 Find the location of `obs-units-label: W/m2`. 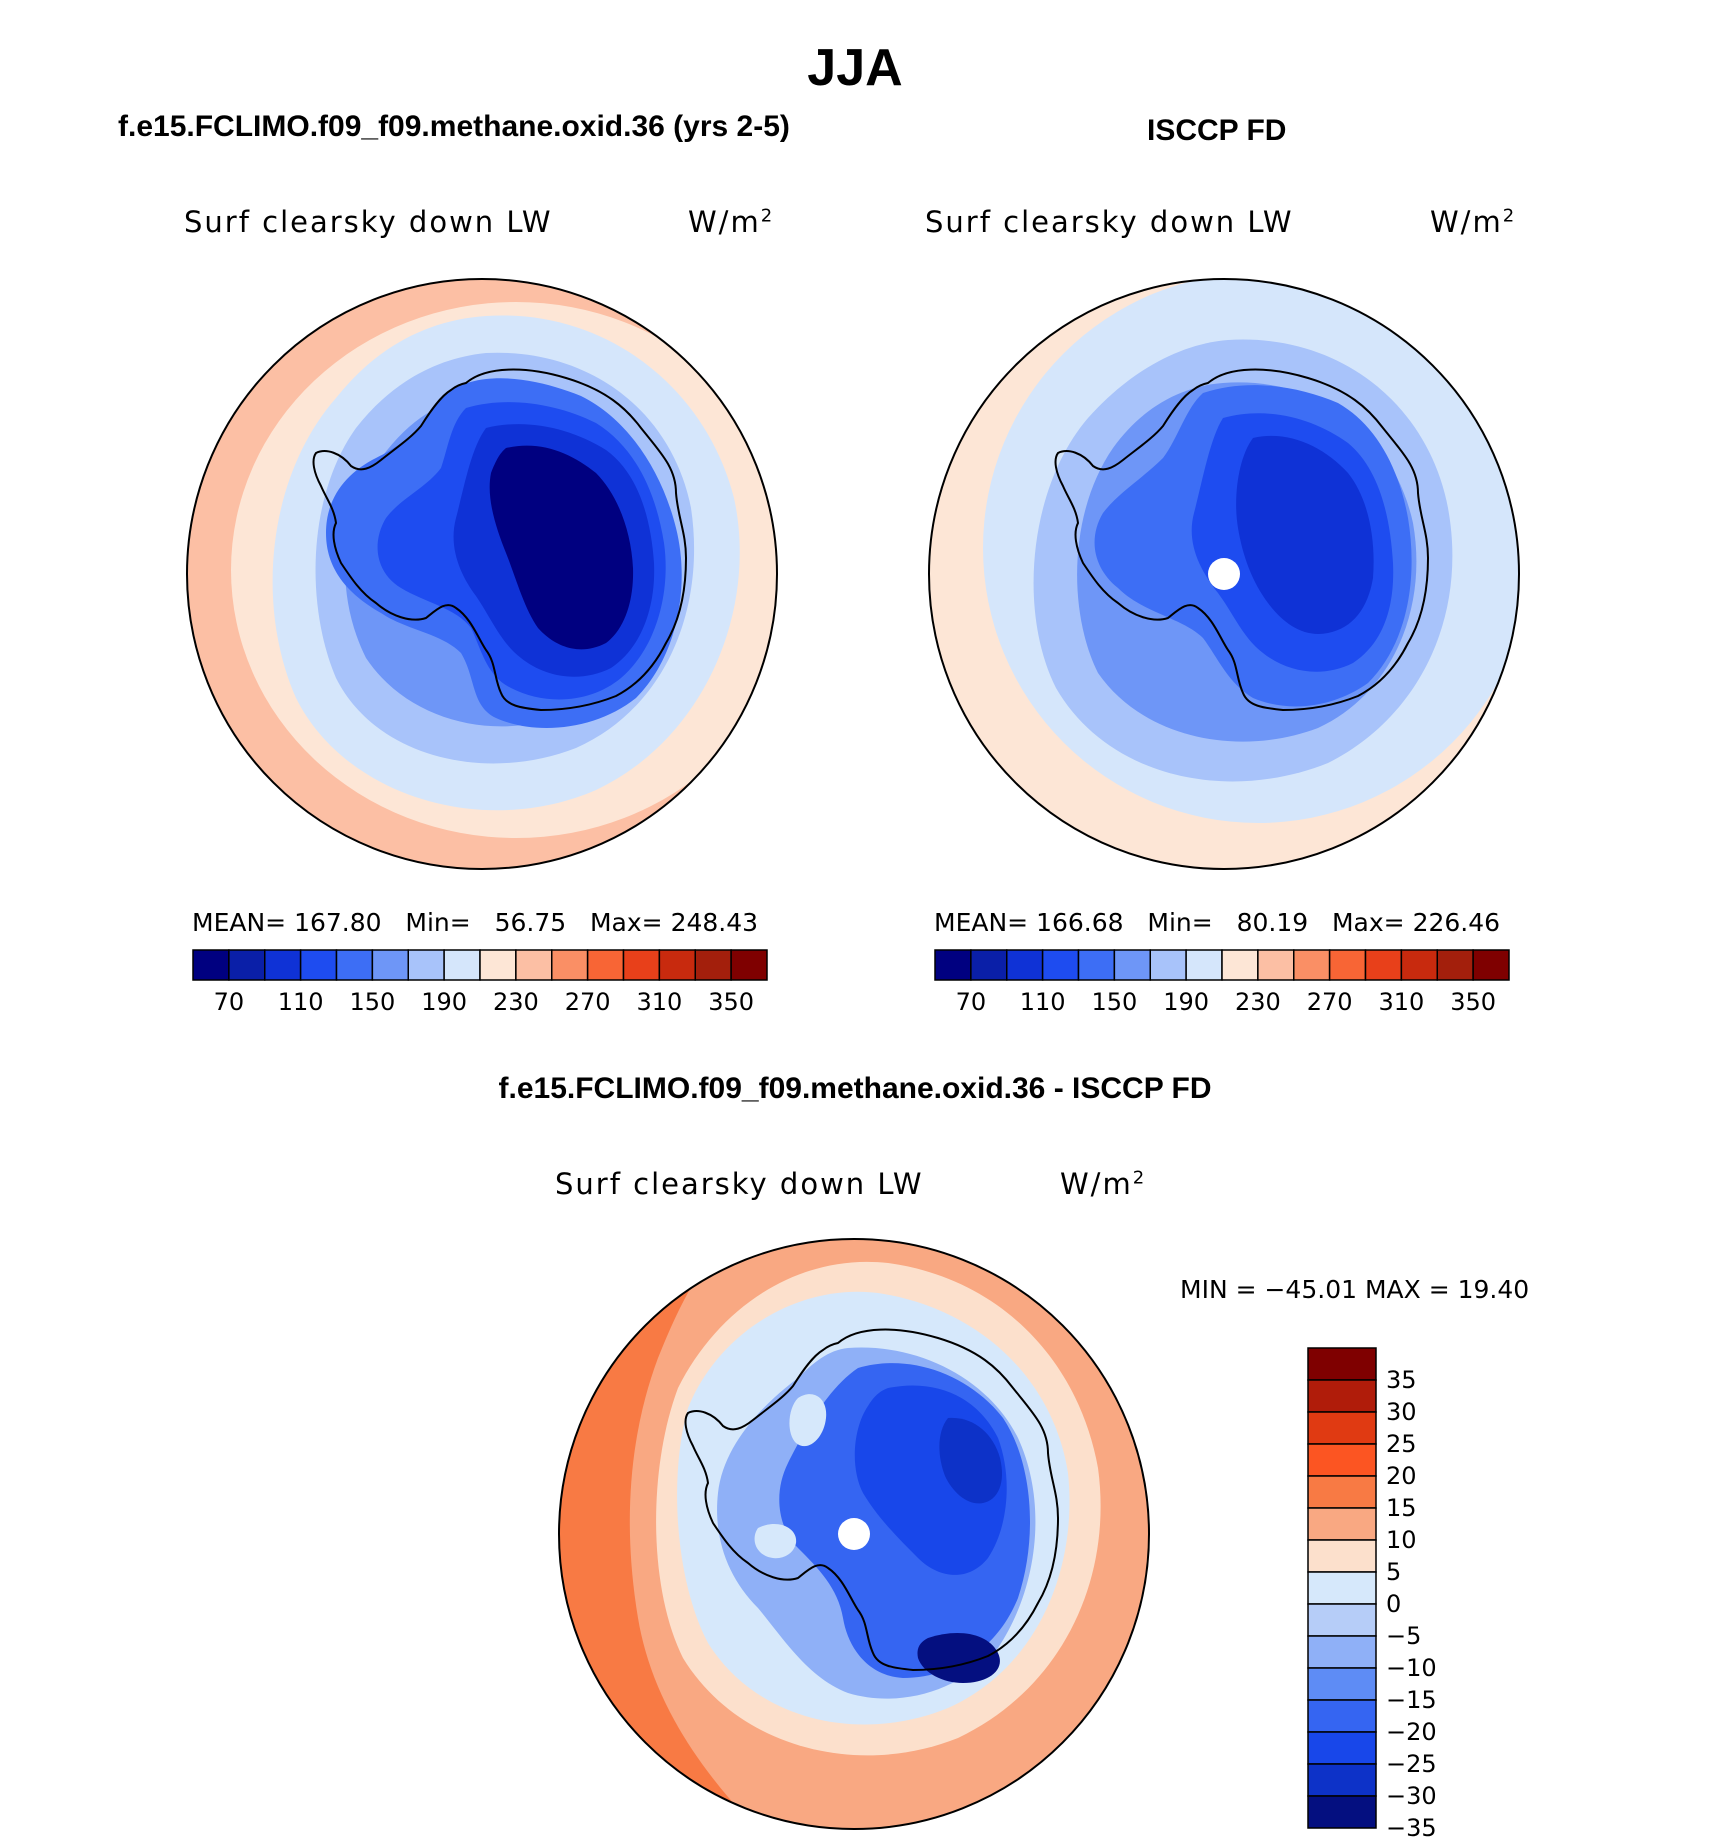

obs-units-label: W/m2 is located at coordinates (1473, 222).